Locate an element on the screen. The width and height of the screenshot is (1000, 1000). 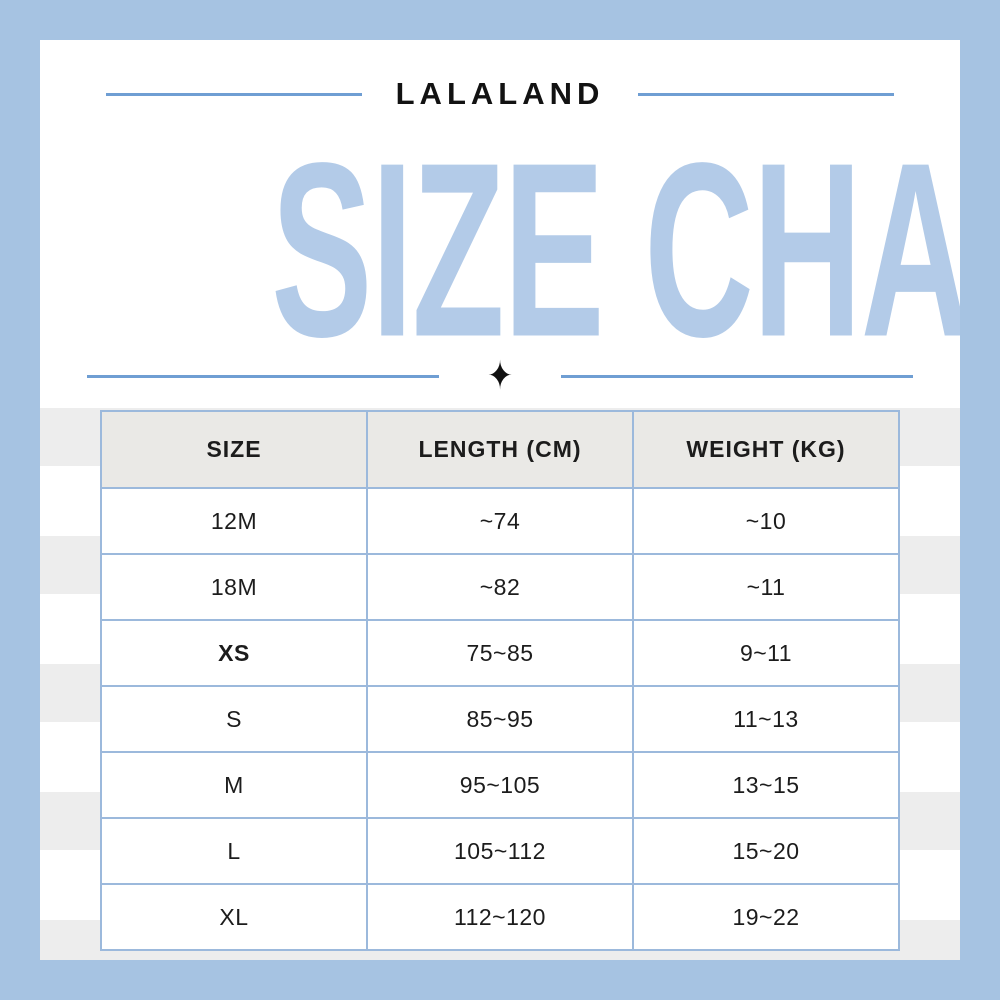
weight-cell: 19~22 is located at coordinates (766, 917).